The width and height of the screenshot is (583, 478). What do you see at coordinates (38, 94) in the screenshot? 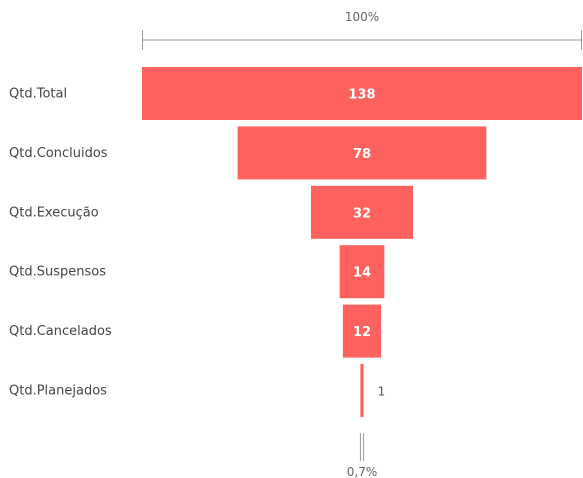
I see `category-label: Qtd.Total` at bounding box center [38, 94].